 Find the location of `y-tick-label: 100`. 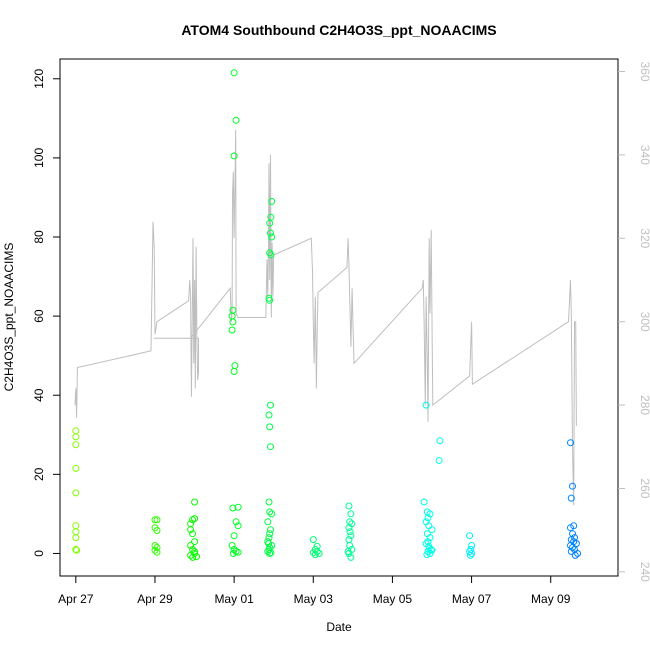

y-tick-label: 100 is located at coordinates (39, 158).